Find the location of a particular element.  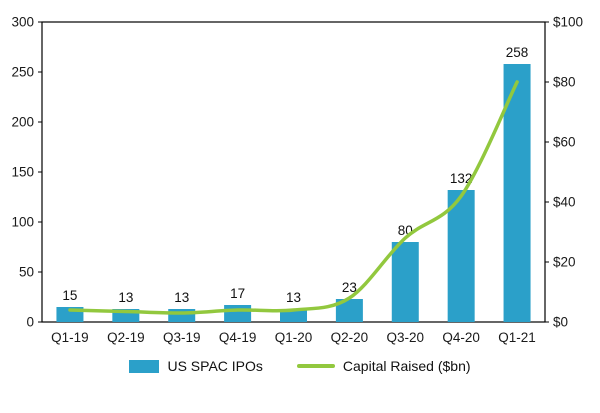

x-axis-category-label: Q3-19 is located at coordinates (182, 337).